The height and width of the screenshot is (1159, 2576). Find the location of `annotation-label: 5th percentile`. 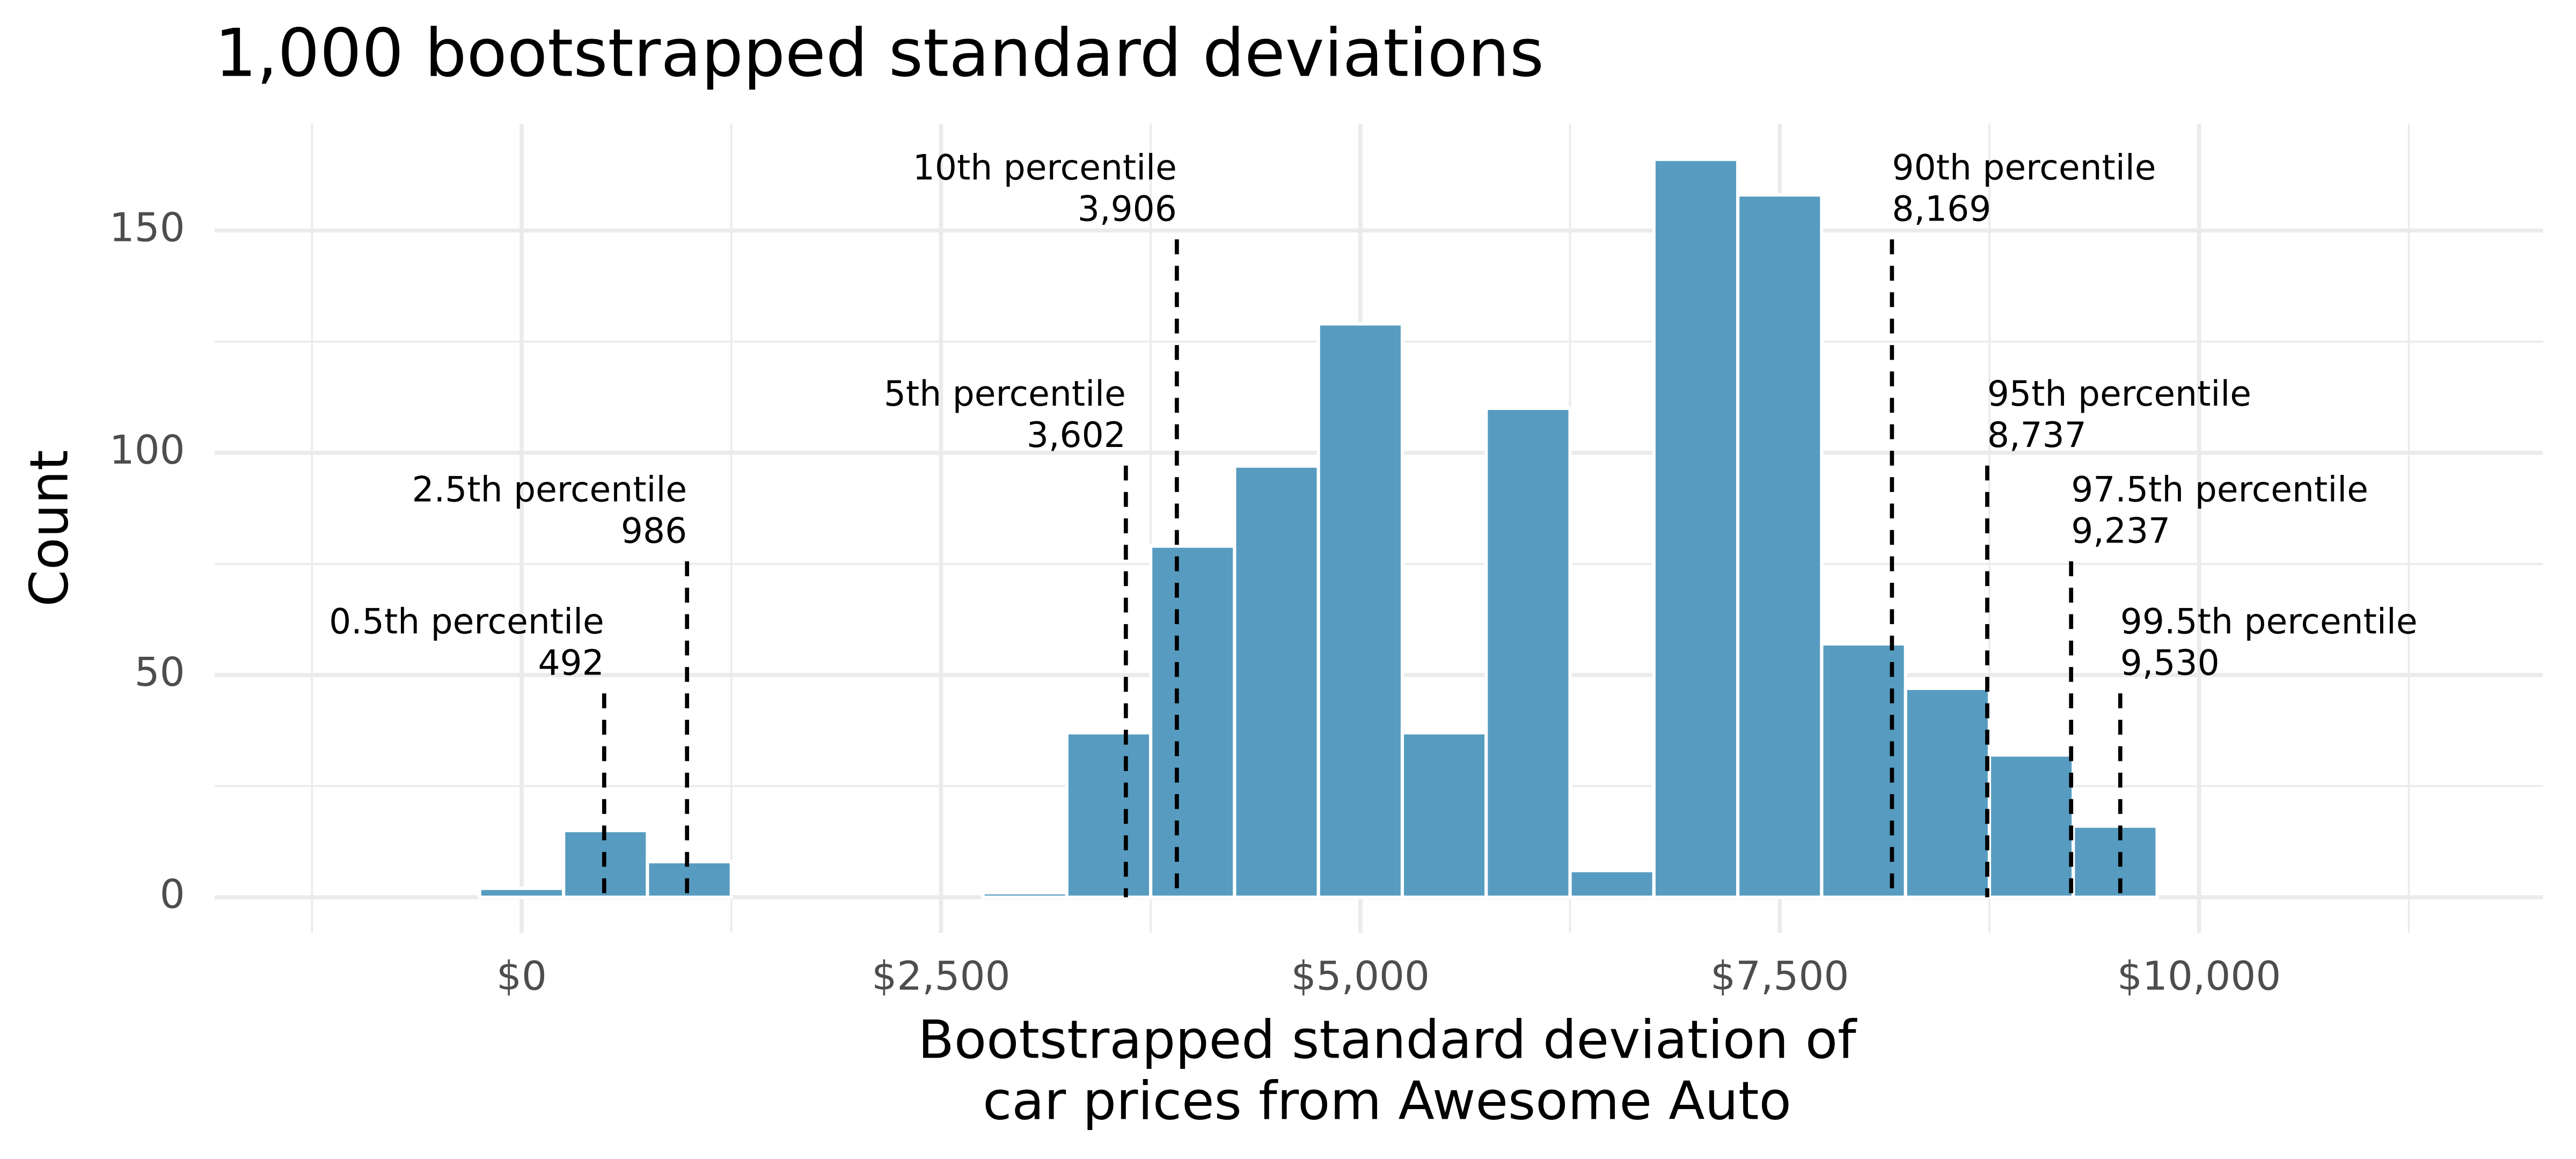

annotation-label: 5th percentile is located at coordinates (1005, 394).